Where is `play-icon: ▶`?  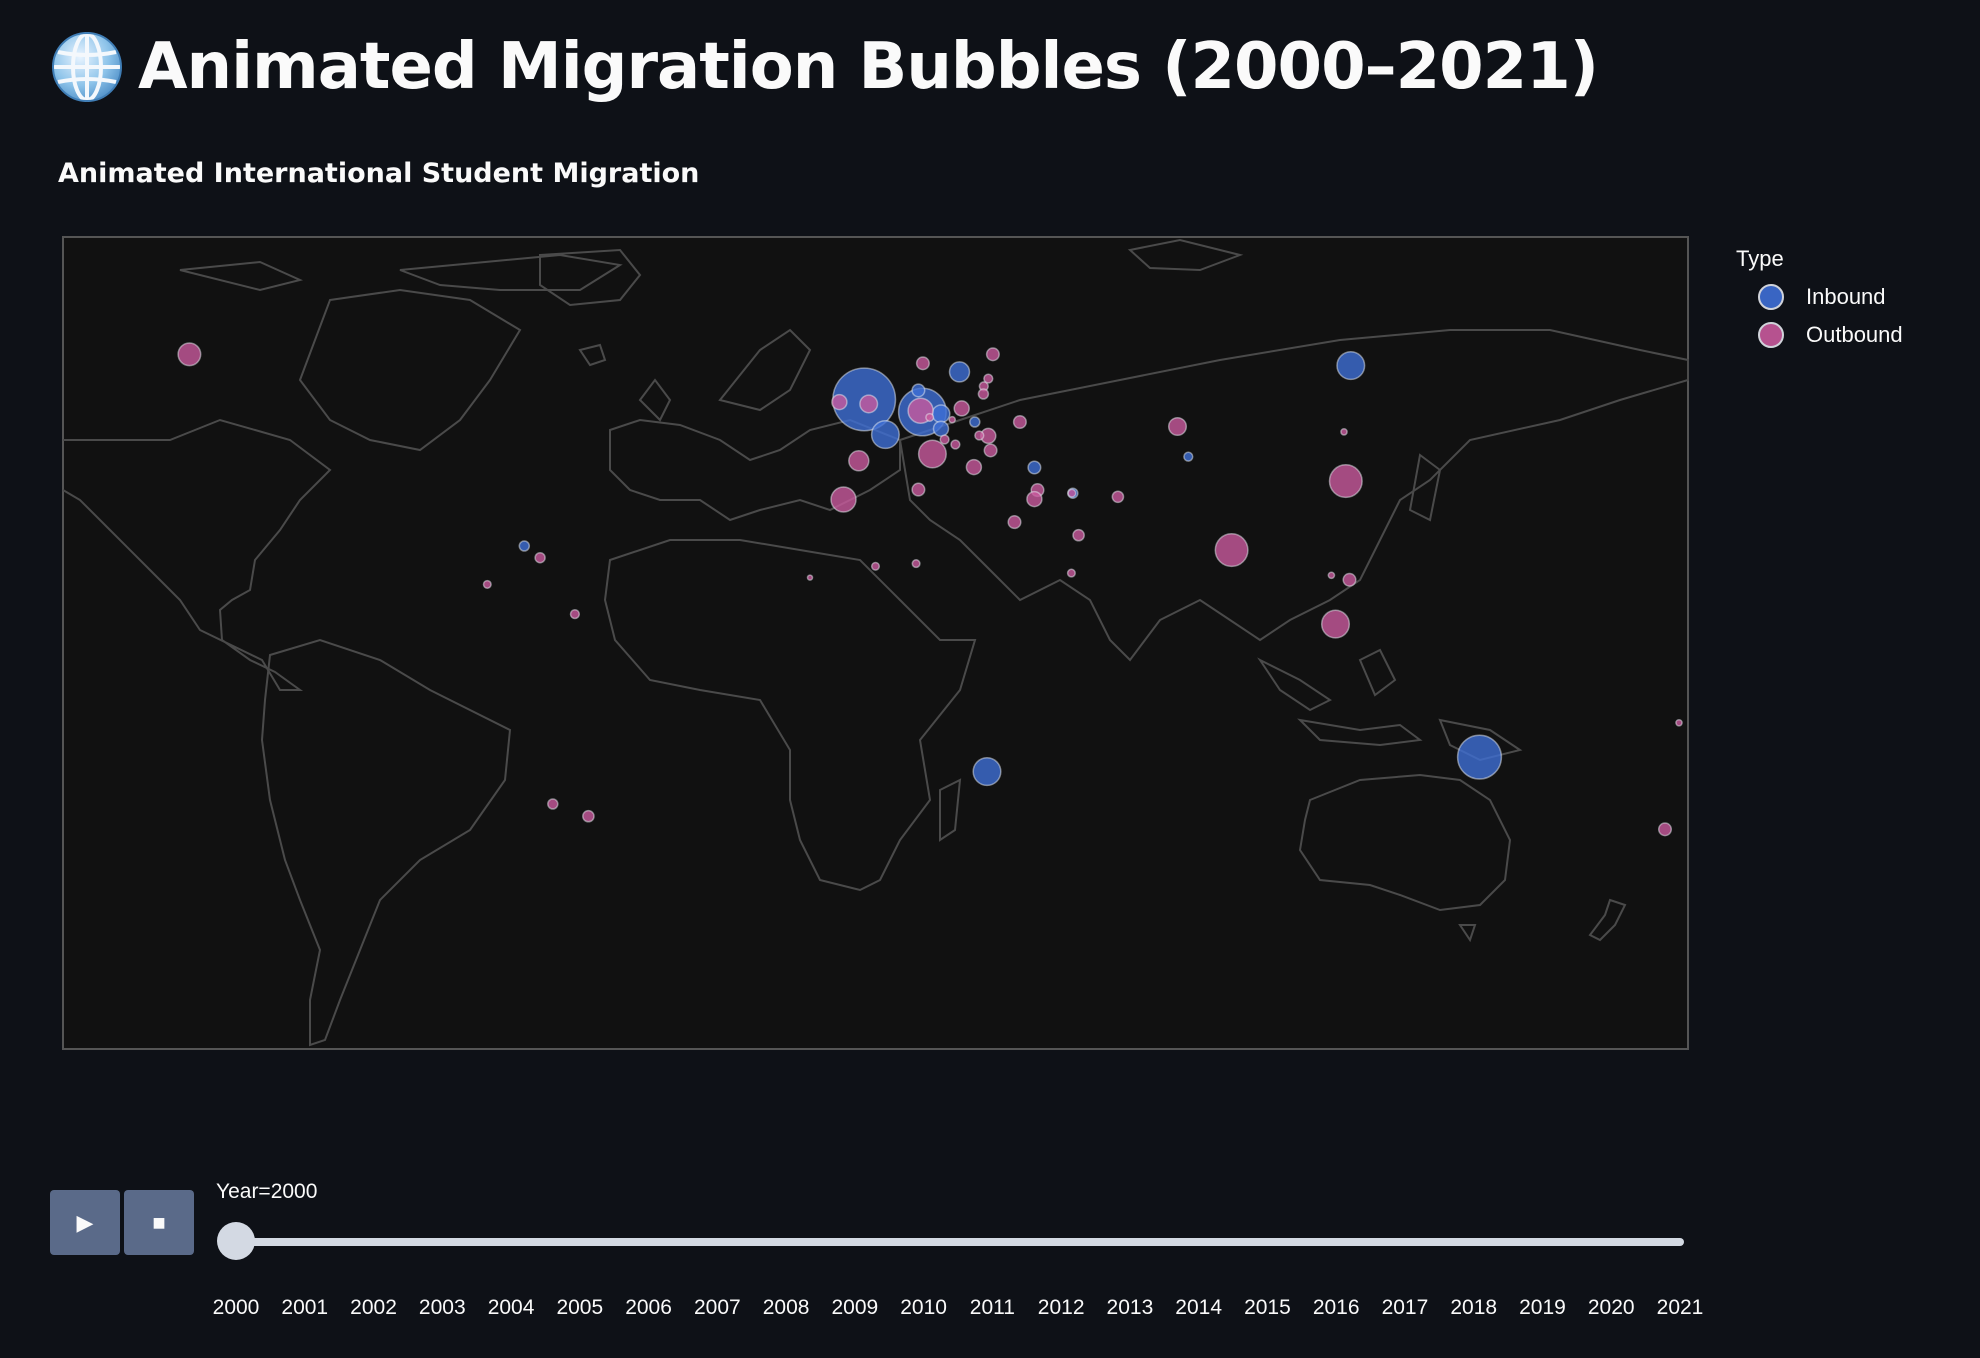
play-icon: ▶ is located at coordinates (85, 1222).